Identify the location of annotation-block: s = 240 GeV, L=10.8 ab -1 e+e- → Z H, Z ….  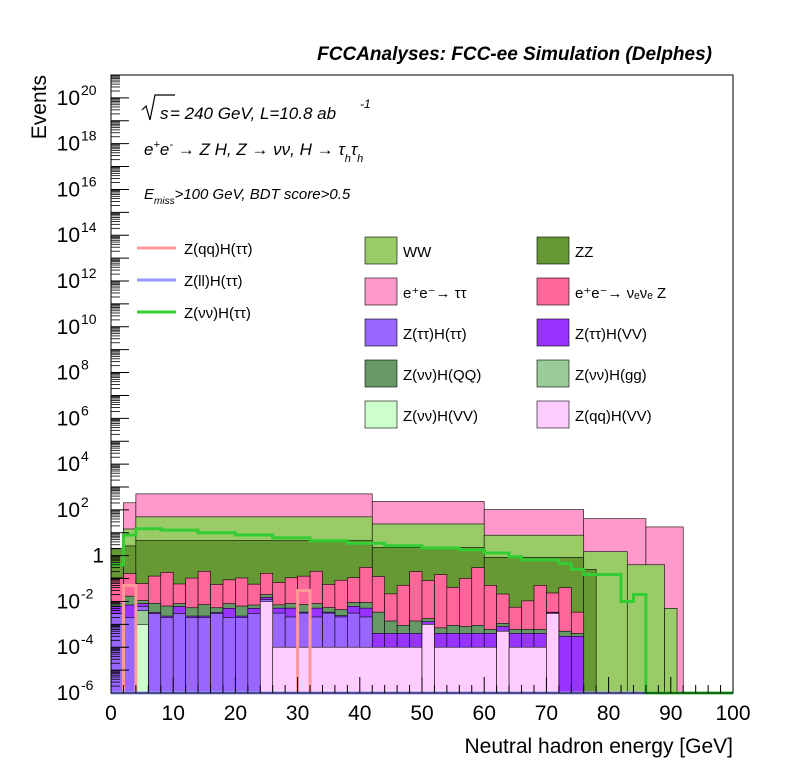
(256, 150).